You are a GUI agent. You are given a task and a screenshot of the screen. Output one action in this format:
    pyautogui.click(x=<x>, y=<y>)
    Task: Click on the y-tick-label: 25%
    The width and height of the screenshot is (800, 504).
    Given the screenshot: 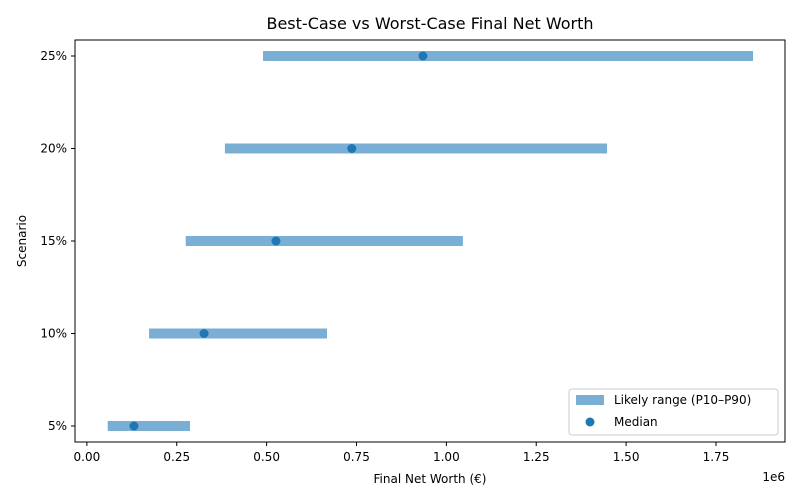 What is the action you would take?
    pyautogui.click(x=53, y=56)
    